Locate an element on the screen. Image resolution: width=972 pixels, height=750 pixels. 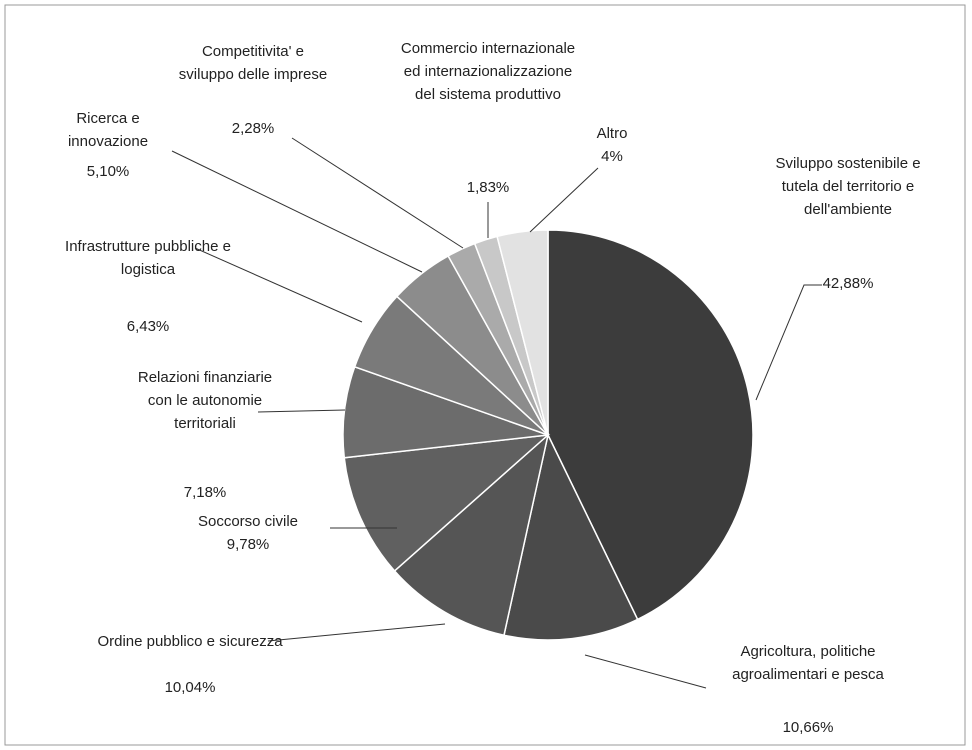
slice-label: Infrastrutture pubbliche e logistica is located at coordinates (148, 258).